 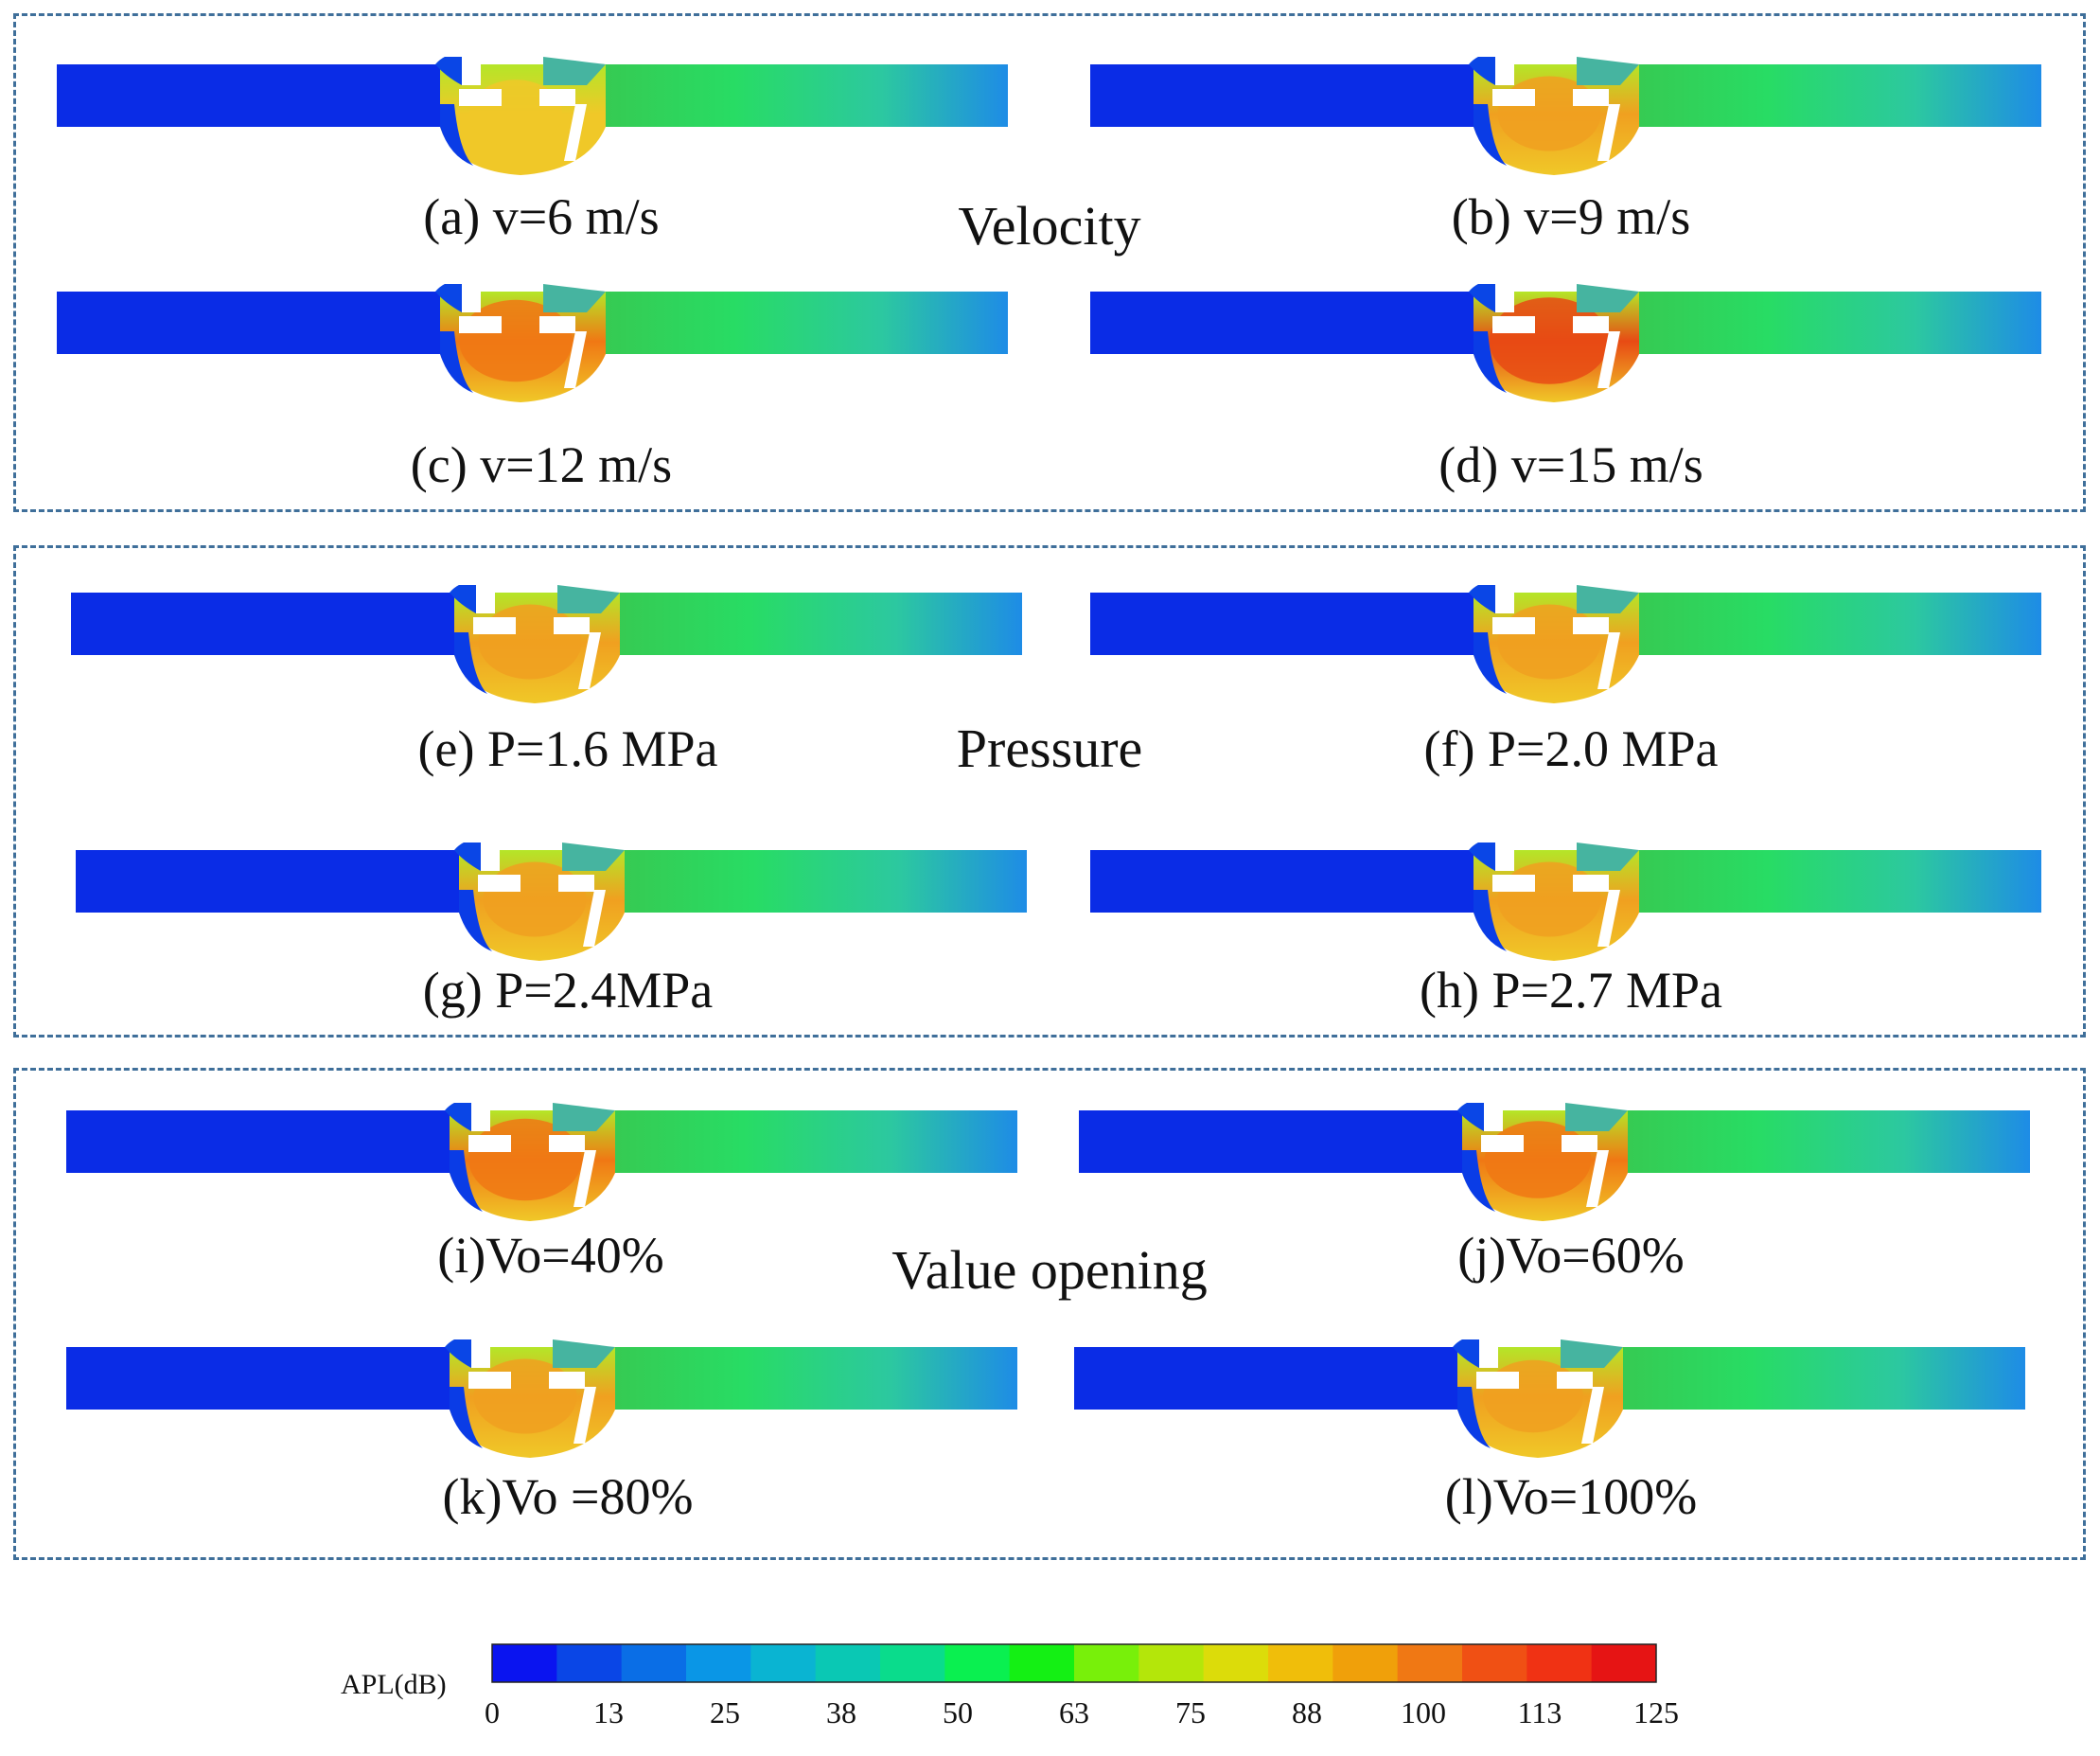 What do you see at coordinates (1656, 1712) in the screenshot?
I see `legend-tick: 125` at bounding box center [1656, 1712].